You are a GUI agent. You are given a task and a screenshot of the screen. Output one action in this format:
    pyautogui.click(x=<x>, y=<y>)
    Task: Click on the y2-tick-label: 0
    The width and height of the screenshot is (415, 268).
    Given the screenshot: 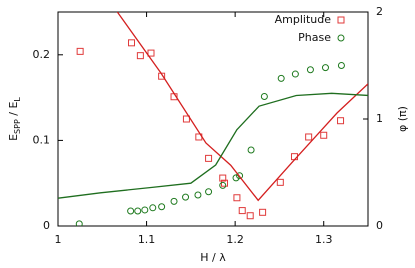 What is the action you would take?
    pyautogui.click(x=379, y=225)
    